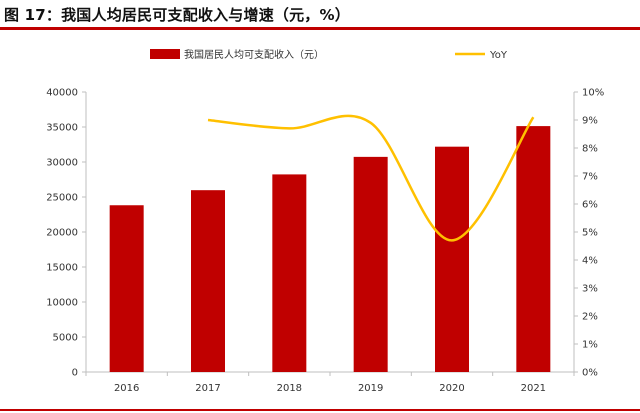  Describe the element at coordinates (593, 93) in the screenshot. I see `right-tick-label: 10%` at that location.